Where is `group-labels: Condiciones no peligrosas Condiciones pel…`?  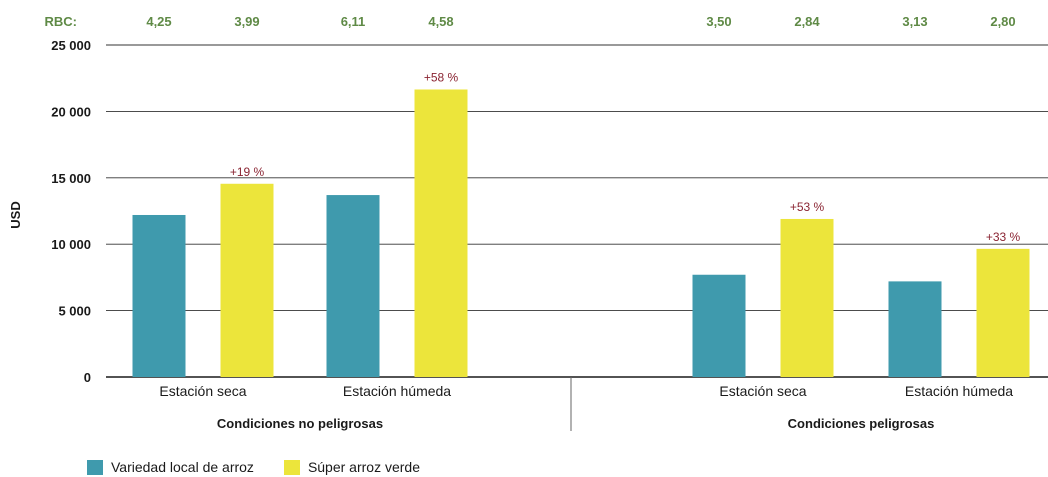
group-labels: Condiciones no peligrosas Condiciones pel… is located at coordinates (575, 404).